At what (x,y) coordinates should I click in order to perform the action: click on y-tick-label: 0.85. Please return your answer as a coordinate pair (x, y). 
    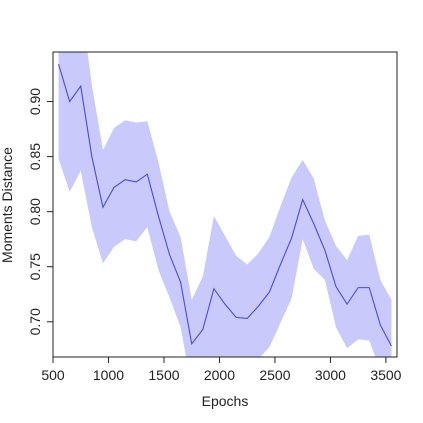
    Looking at the image, I should click on (35, 156).